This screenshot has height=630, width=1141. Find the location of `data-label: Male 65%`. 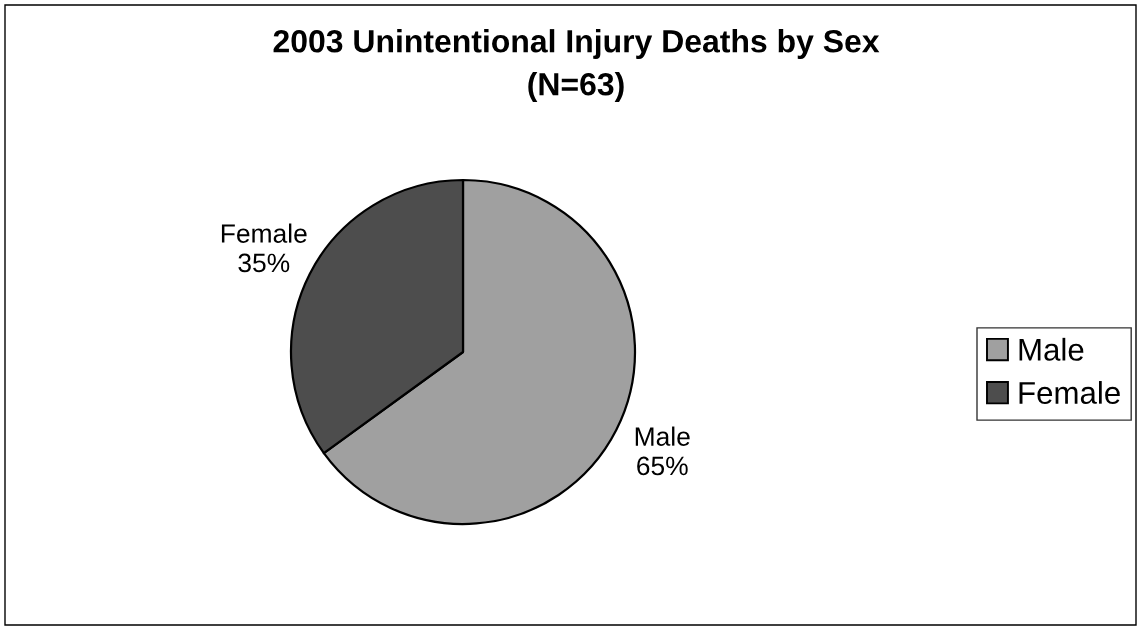

data-label: Male 65% is located at coordinates (662, 451).